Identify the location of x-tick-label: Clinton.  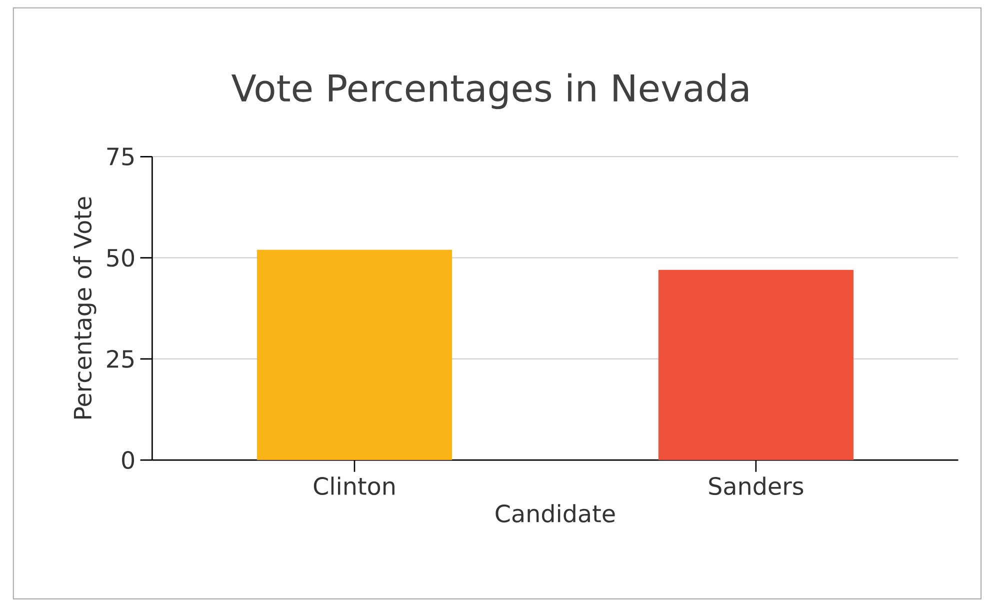
(354, 486).